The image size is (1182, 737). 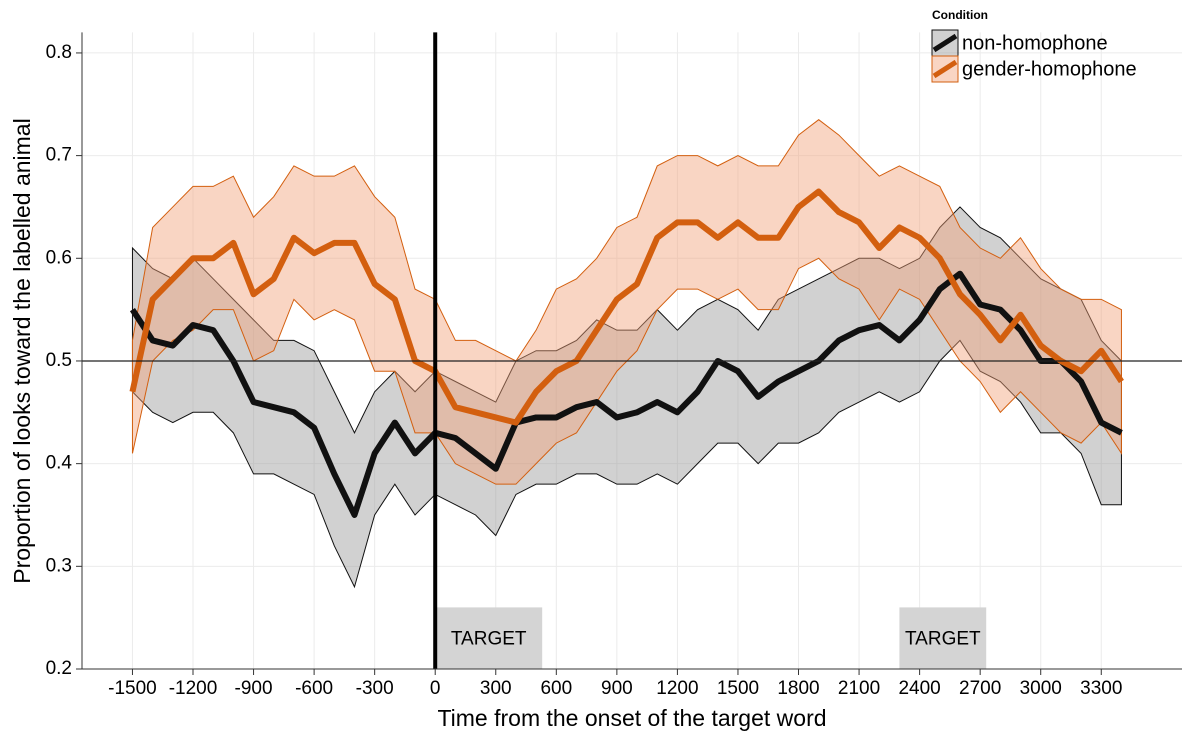 What do you see at coordinates (798, 688) in the screenshot?
I see `x-tick-label: 1800` at bounding box center [798, 688].